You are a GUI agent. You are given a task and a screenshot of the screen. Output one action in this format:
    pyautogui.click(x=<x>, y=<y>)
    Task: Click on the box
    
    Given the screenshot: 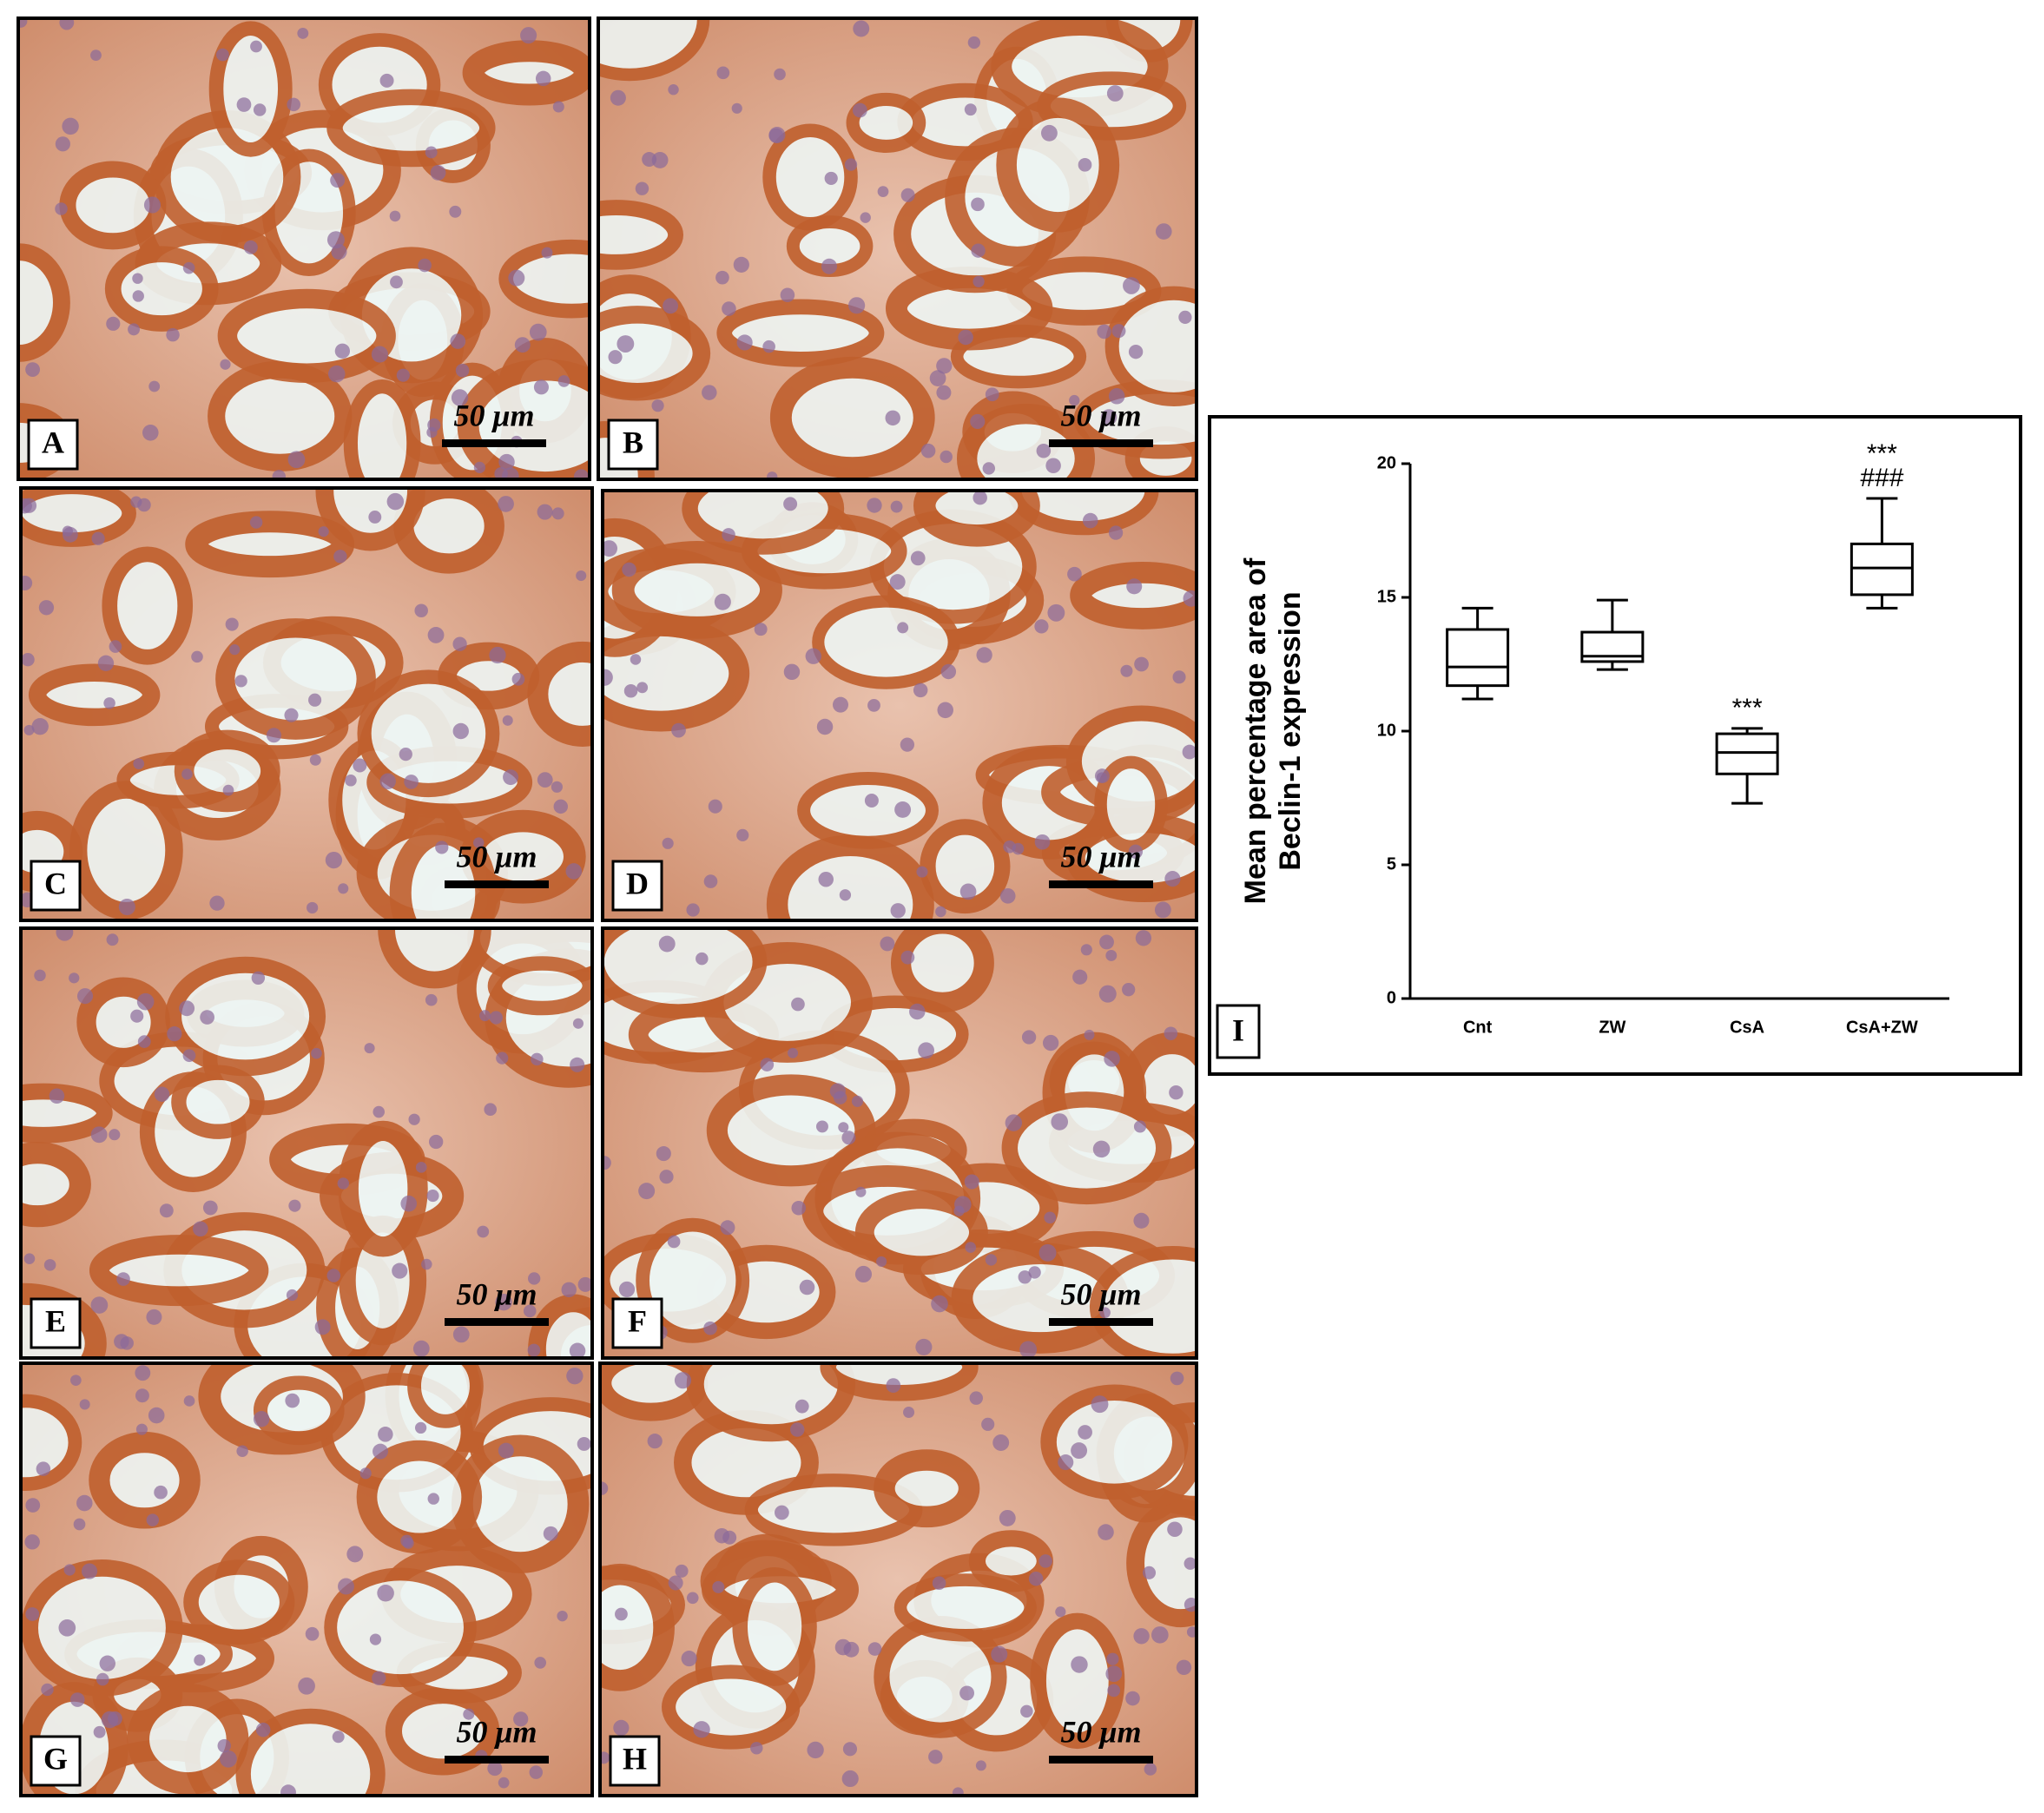 What is the action you would take?
    pyautogui.click(x=1478, y=658)
    